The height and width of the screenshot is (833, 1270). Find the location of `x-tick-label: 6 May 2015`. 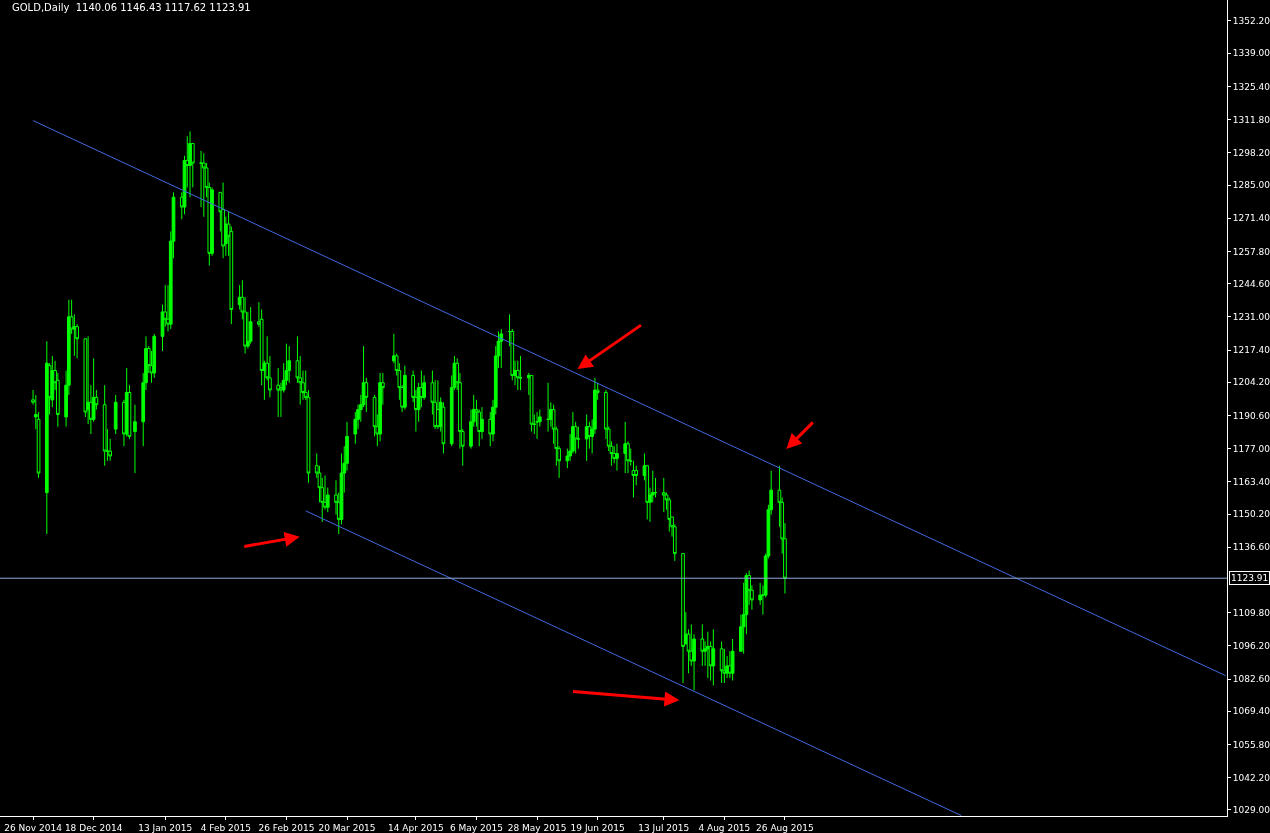

x-tick-label: 6 May 2015 is located at coordinates (476, 827).